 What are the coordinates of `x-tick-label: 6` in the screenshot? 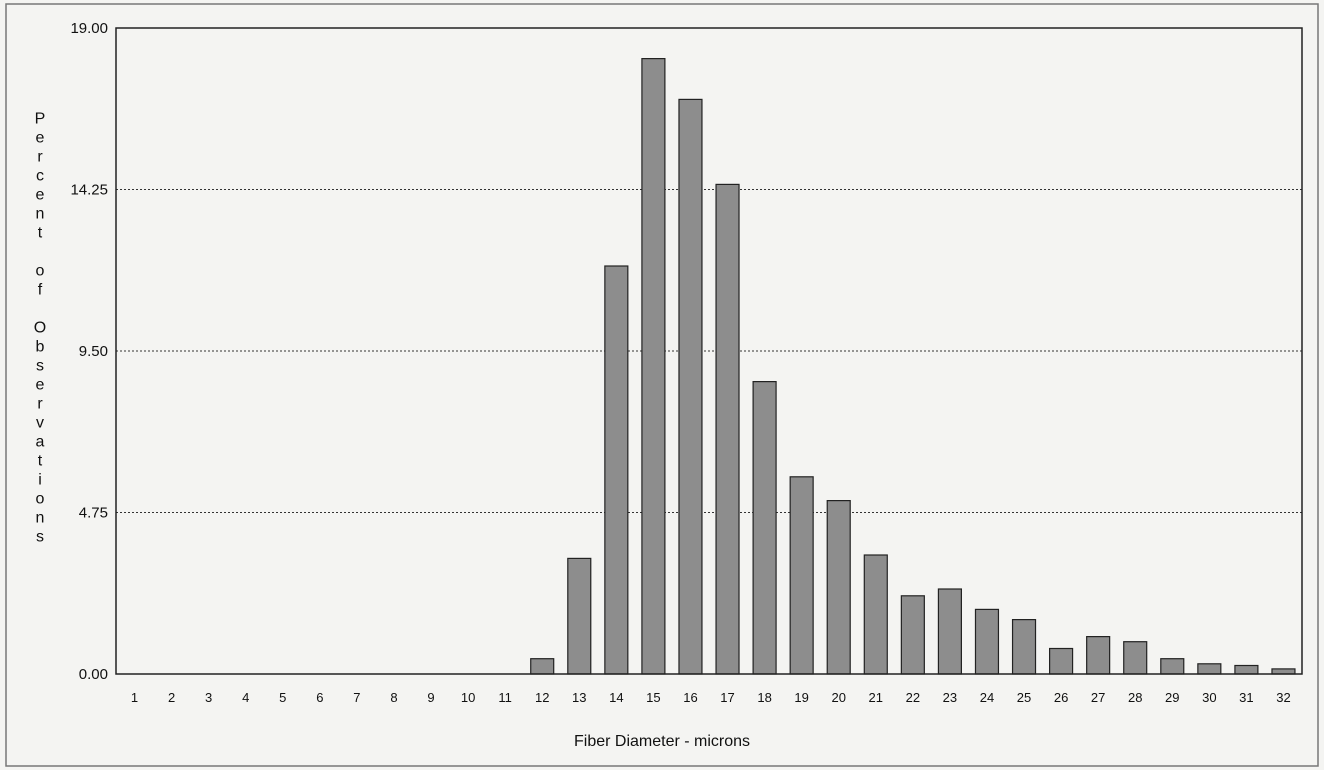 It's located at (319, 697).